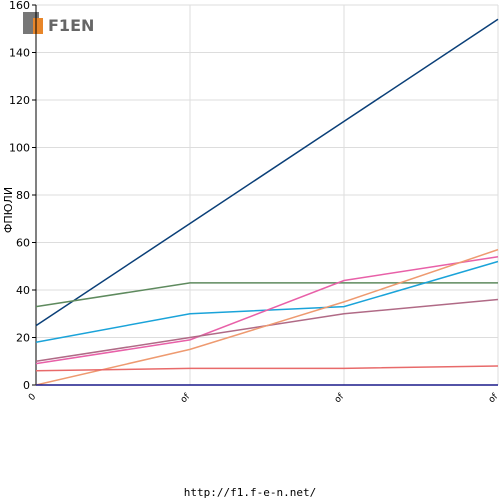  I want to click on x-tick-label: 0, so click(32, 397).